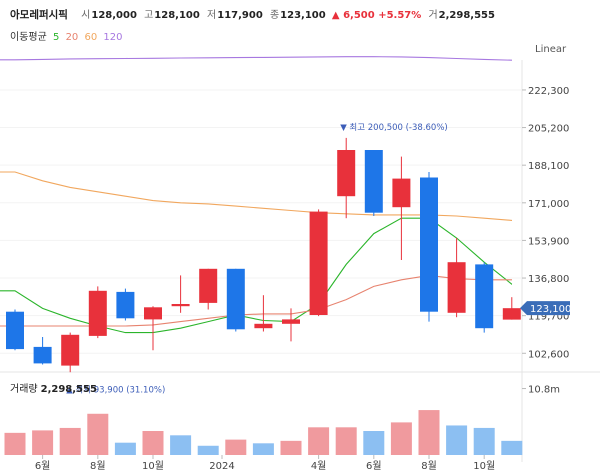 This screenshot has width=600, height=475. I want to click on high-annotation: ▼ 최고 200,500 (-38.60%), so click(394, 127).